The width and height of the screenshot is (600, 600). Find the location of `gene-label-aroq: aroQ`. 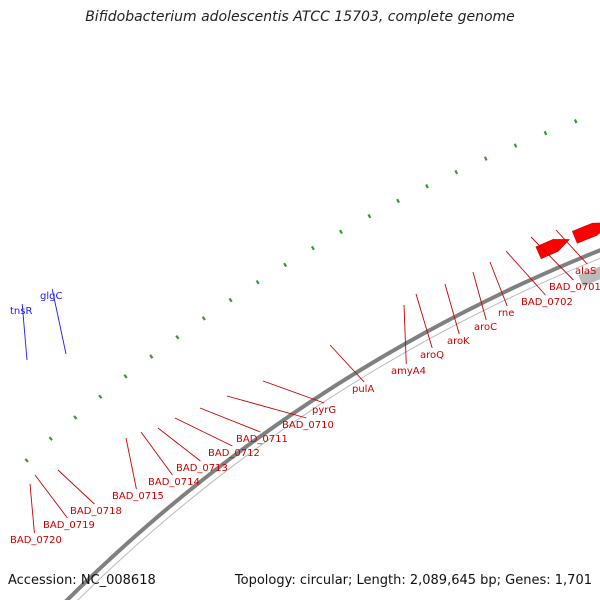

gene-label-aroq: aroQ is located at coordinates (432, 355).